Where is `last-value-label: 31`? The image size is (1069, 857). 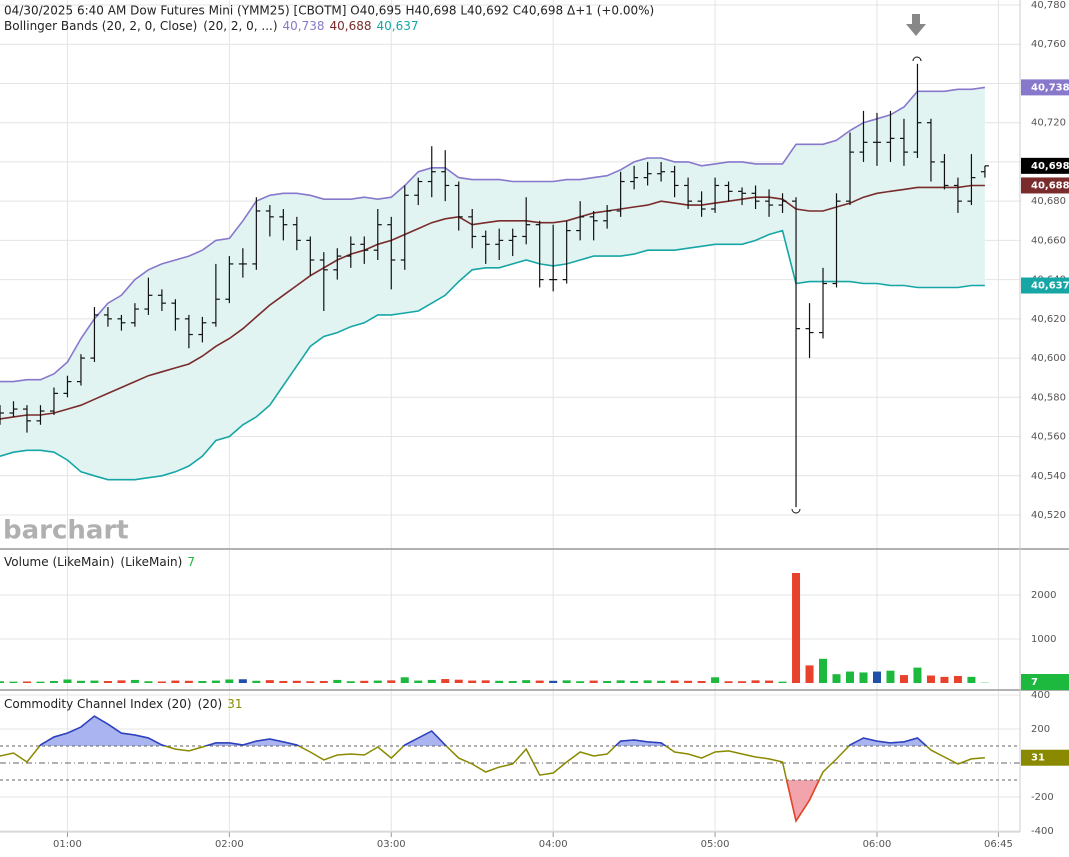 last-value-label: 31 is located at coordinates (1038, 758).